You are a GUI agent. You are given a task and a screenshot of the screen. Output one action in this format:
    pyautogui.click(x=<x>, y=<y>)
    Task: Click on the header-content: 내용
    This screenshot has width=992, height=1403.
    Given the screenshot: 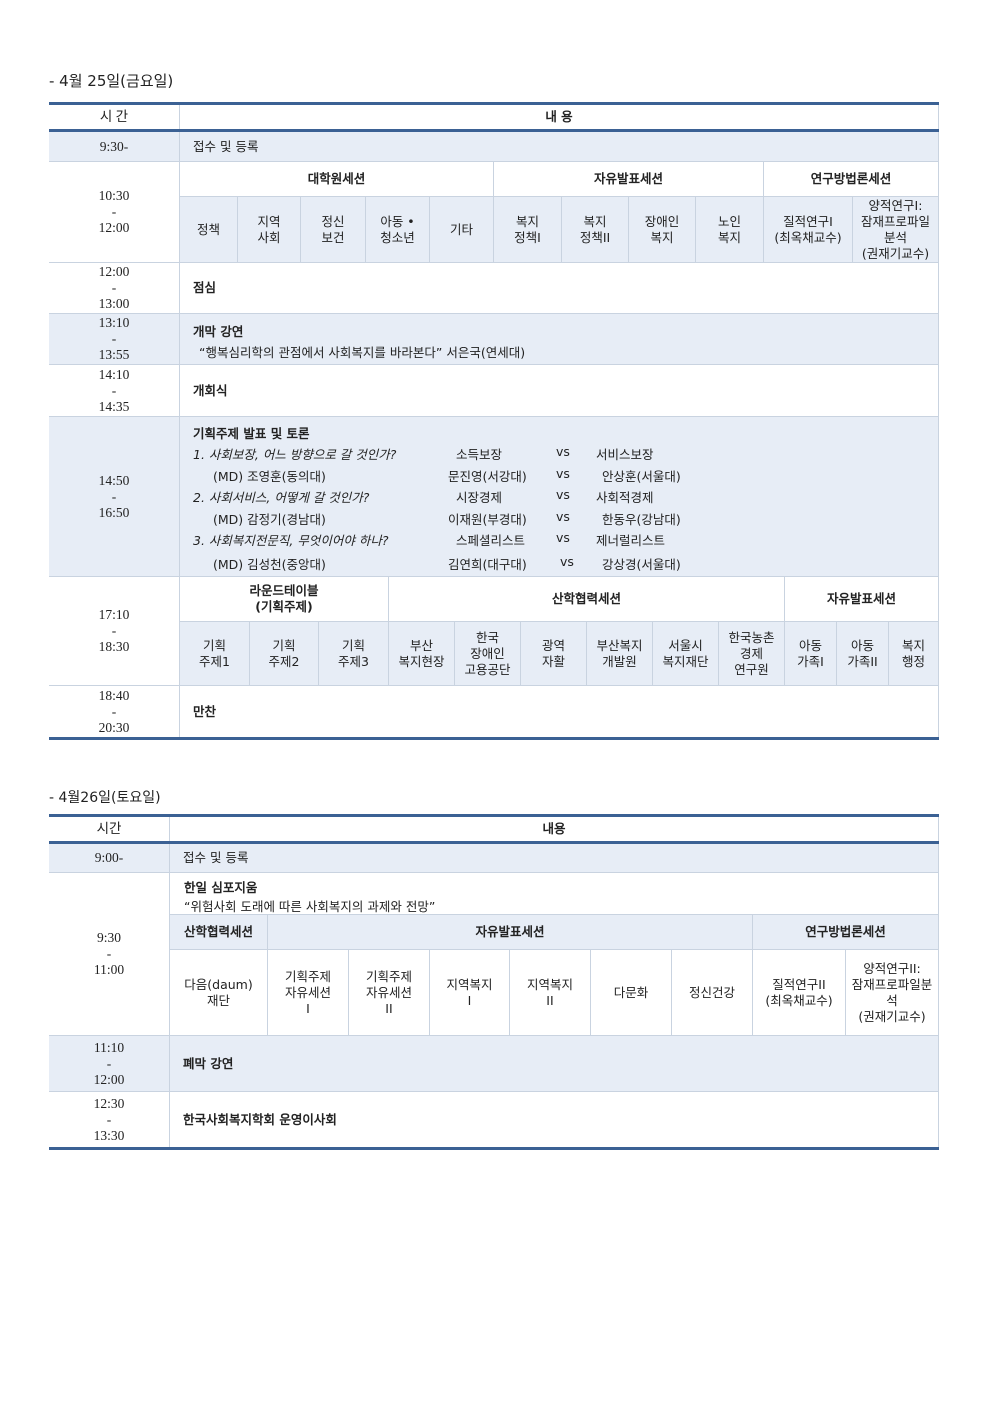 What is the action you would take?
    pyautogui.click(x=554, y=829)
    